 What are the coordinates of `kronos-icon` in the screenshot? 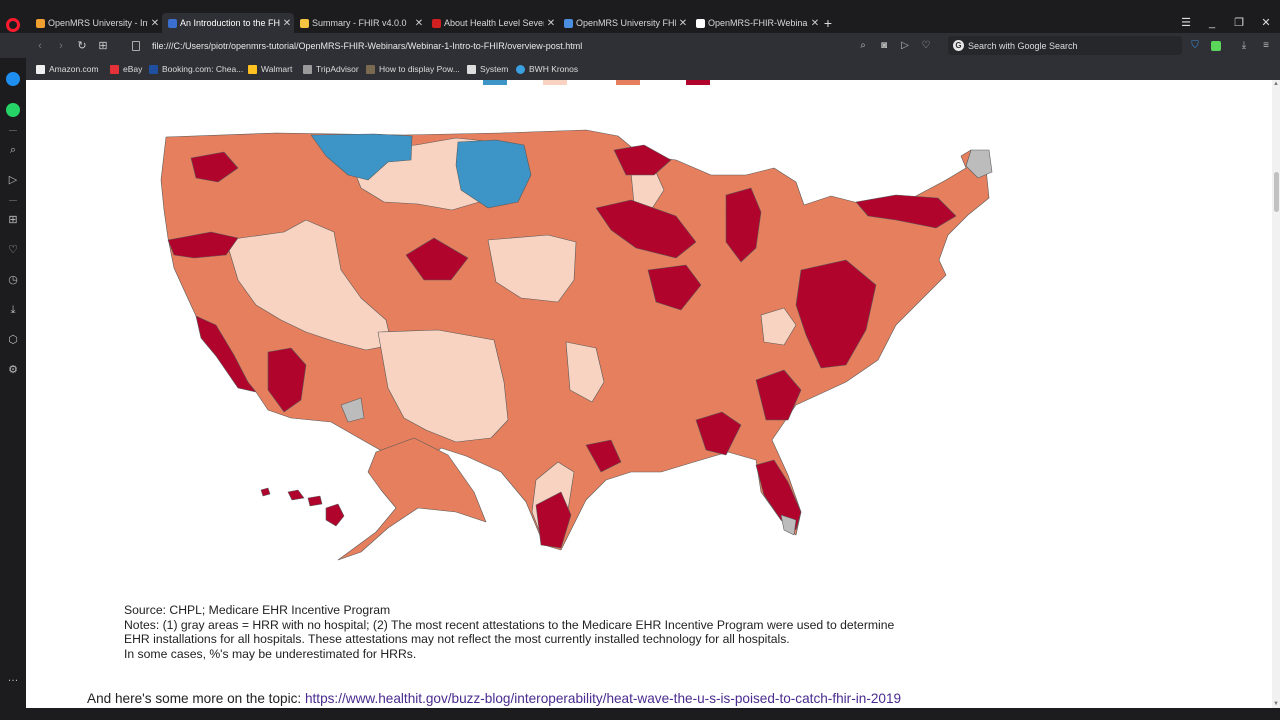 It's located at (520, 69).